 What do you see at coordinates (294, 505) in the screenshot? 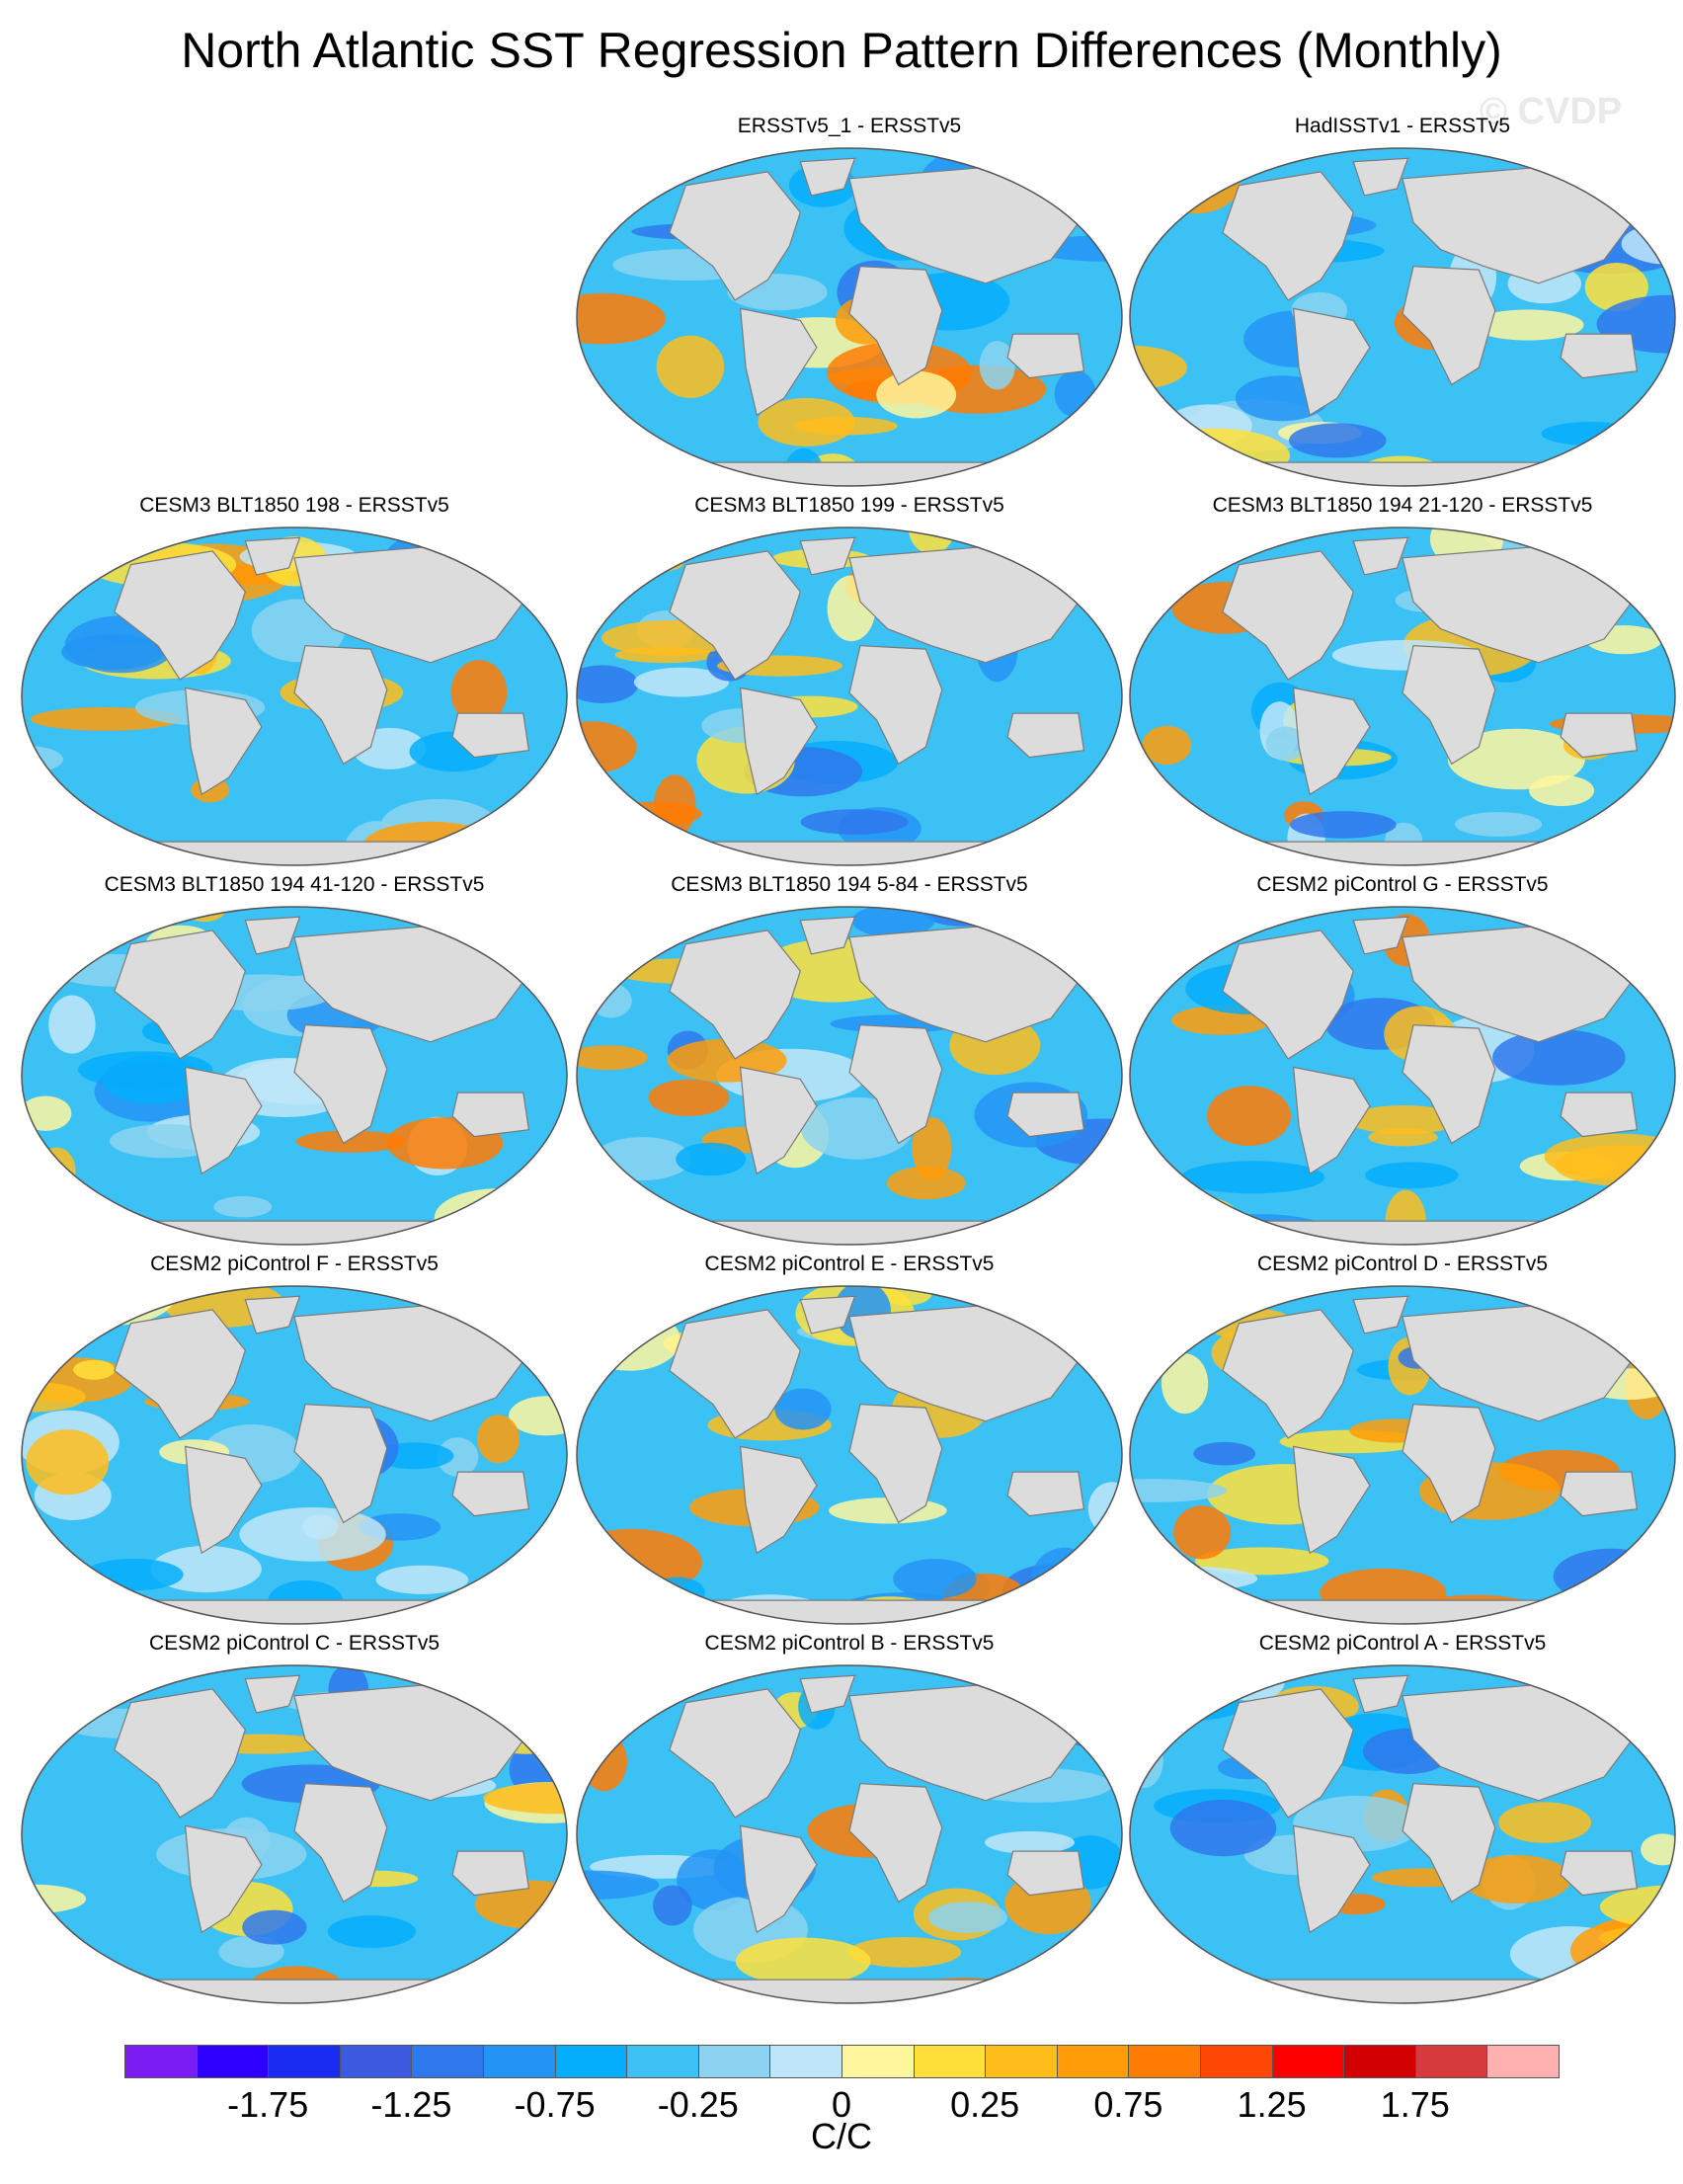
I see `panel-title: CESM3 BLT1850 198 - ERSSTv5` at bounding box center [294, 505].